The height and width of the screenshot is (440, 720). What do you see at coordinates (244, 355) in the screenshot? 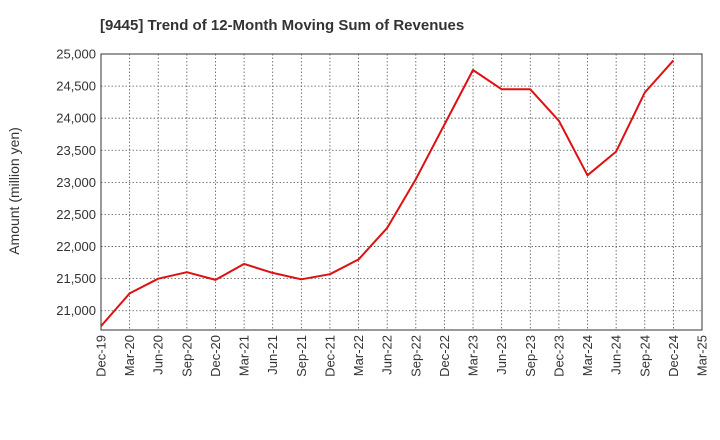
I see `x-tick-label: Mar-21` at bounding box center [244, 355].